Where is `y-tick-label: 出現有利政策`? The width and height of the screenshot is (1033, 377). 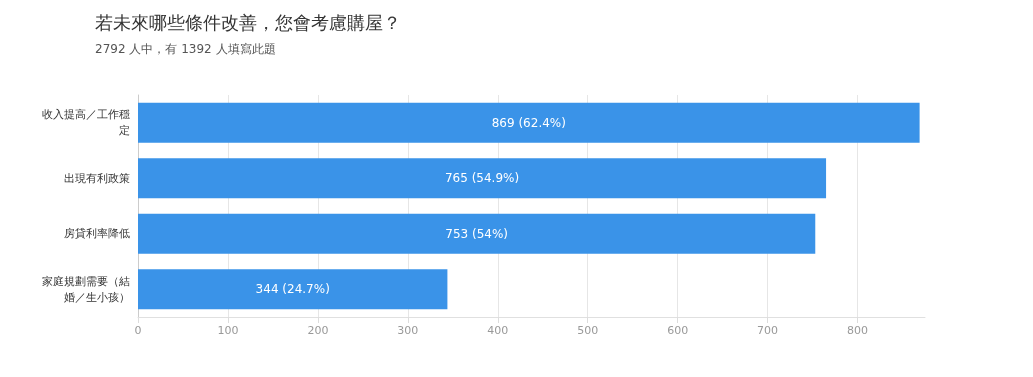
y-tick-label: 出現有利政策 is located at coordinates (97, 178).